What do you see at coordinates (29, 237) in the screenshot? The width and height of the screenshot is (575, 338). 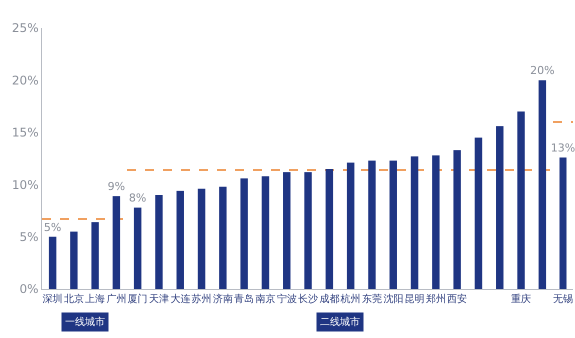 I see `y-tick-label: 5%` at bounding box center [29, 237].